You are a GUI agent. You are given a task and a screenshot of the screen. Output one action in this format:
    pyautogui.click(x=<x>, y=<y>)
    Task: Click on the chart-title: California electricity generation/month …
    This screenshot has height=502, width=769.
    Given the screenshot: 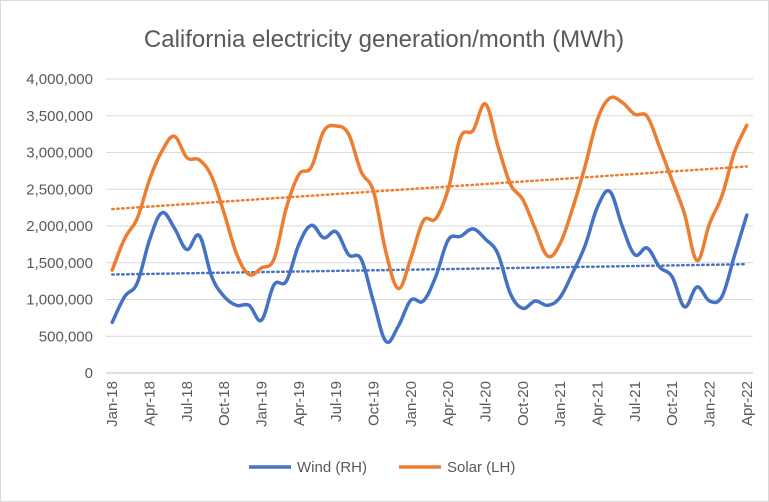 What is the action you would take?
    pyautogui.click(x=384, y=39)
    